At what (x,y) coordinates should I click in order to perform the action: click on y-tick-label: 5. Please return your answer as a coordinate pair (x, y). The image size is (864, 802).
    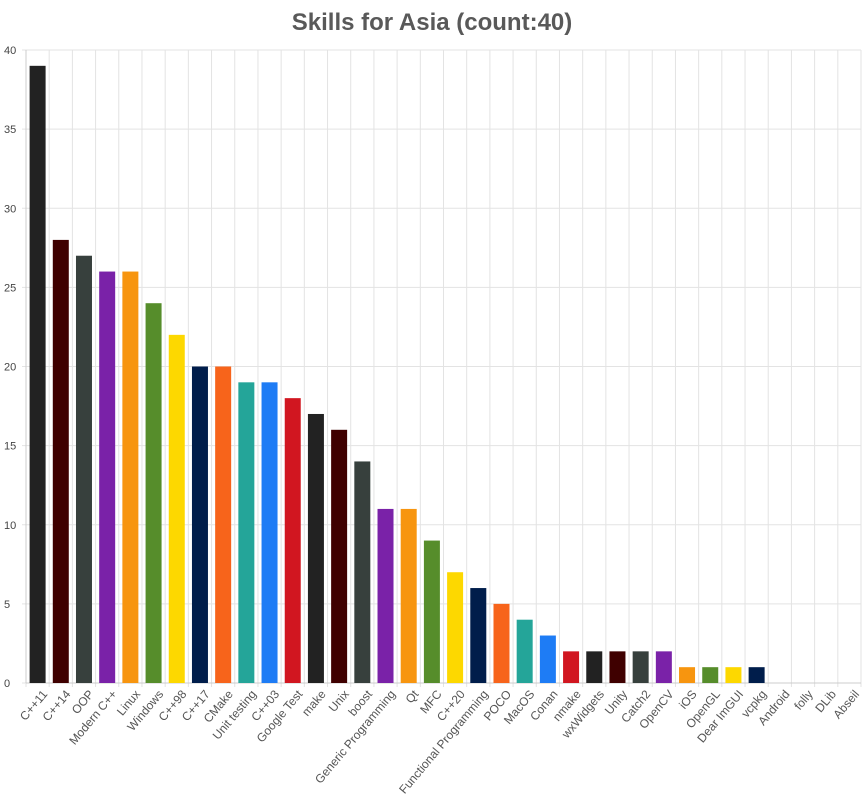
    Looking at the image, I should click on (7, 605).